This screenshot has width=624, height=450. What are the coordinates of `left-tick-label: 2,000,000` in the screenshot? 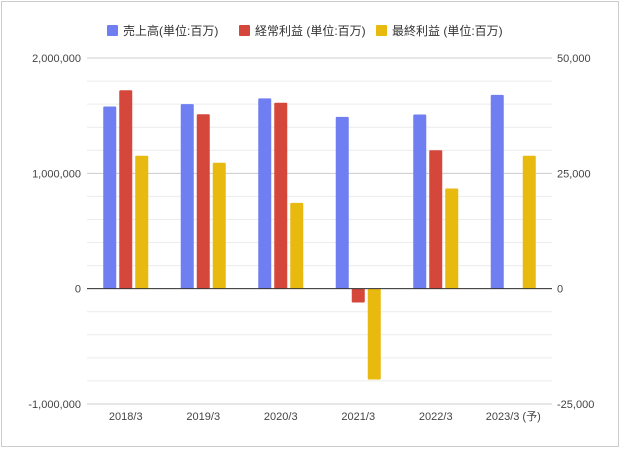 It's located at (56, 59).